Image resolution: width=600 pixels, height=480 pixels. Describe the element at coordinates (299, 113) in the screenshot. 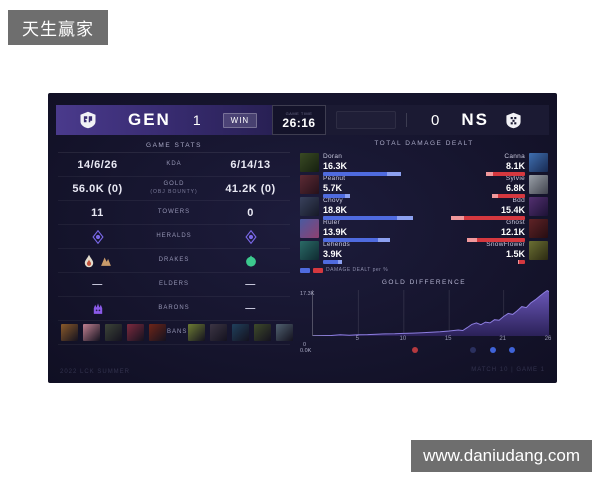

I see `timer-caption: GAME TIME` at that location.